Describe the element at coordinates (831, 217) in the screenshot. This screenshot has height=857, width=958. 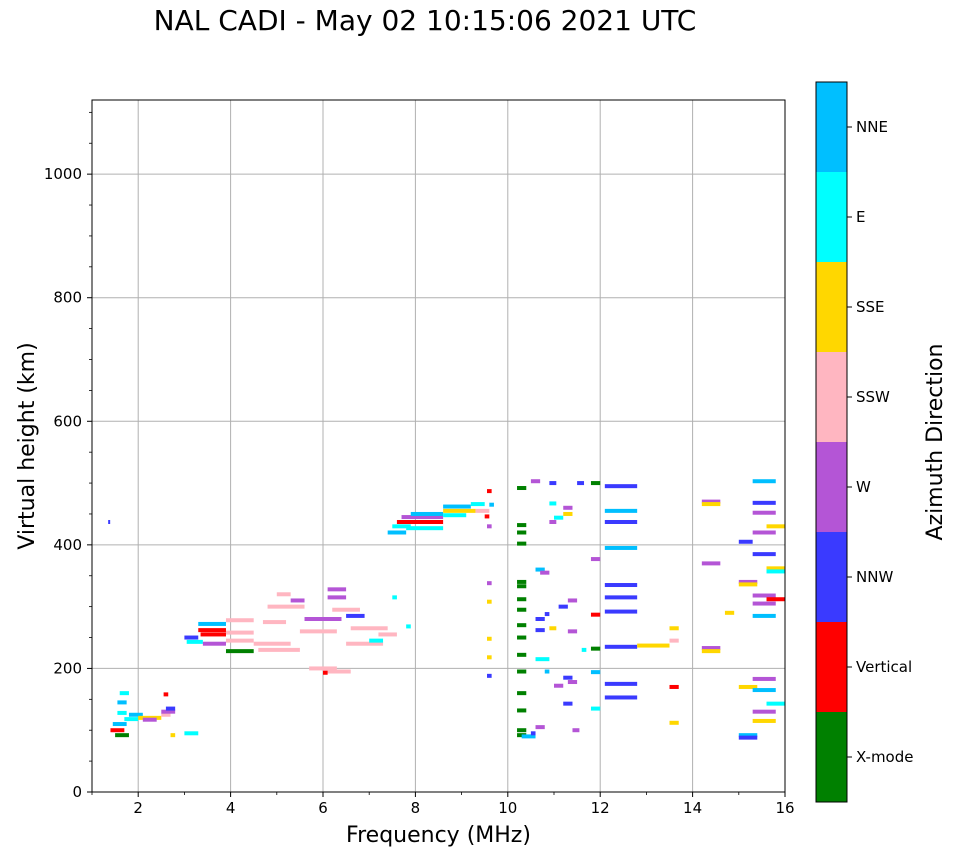
I see `colorbar-segment` at that location.